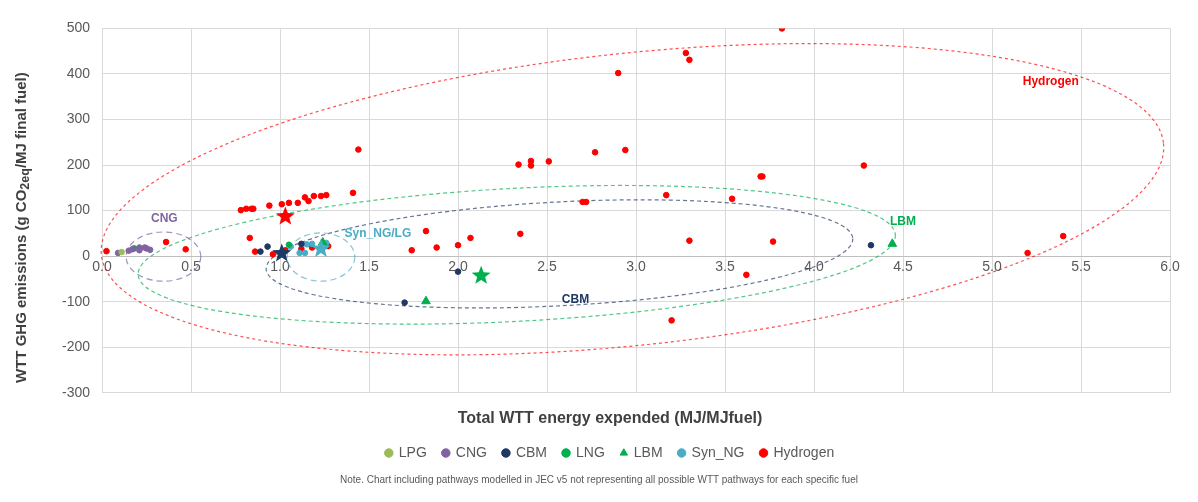  I want to click on x-tick-label: 5.0, so click(992, 266).